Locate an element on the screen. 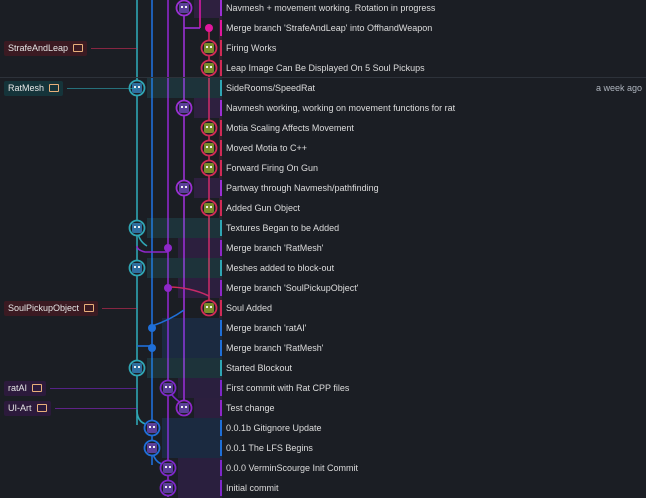  row-separator is located at coordinates (323, 77).